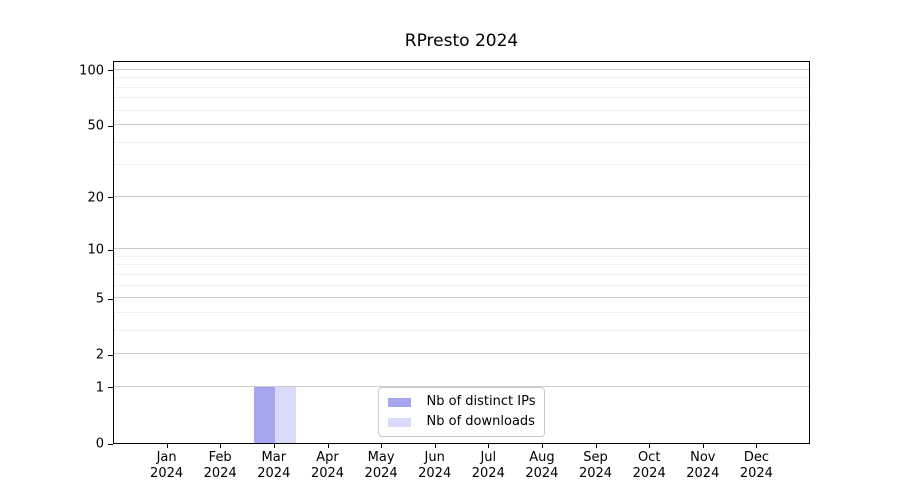  I want to click on x-tick-month: Mar, so click(274, 457).